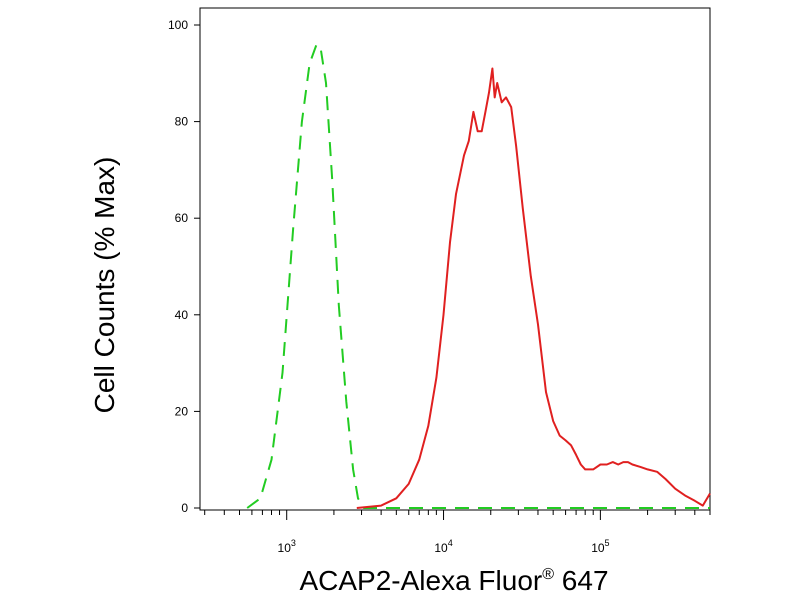 This screenshot has height=600, width=800. I want to click on y-tick-label: 100, so click(178, 25).